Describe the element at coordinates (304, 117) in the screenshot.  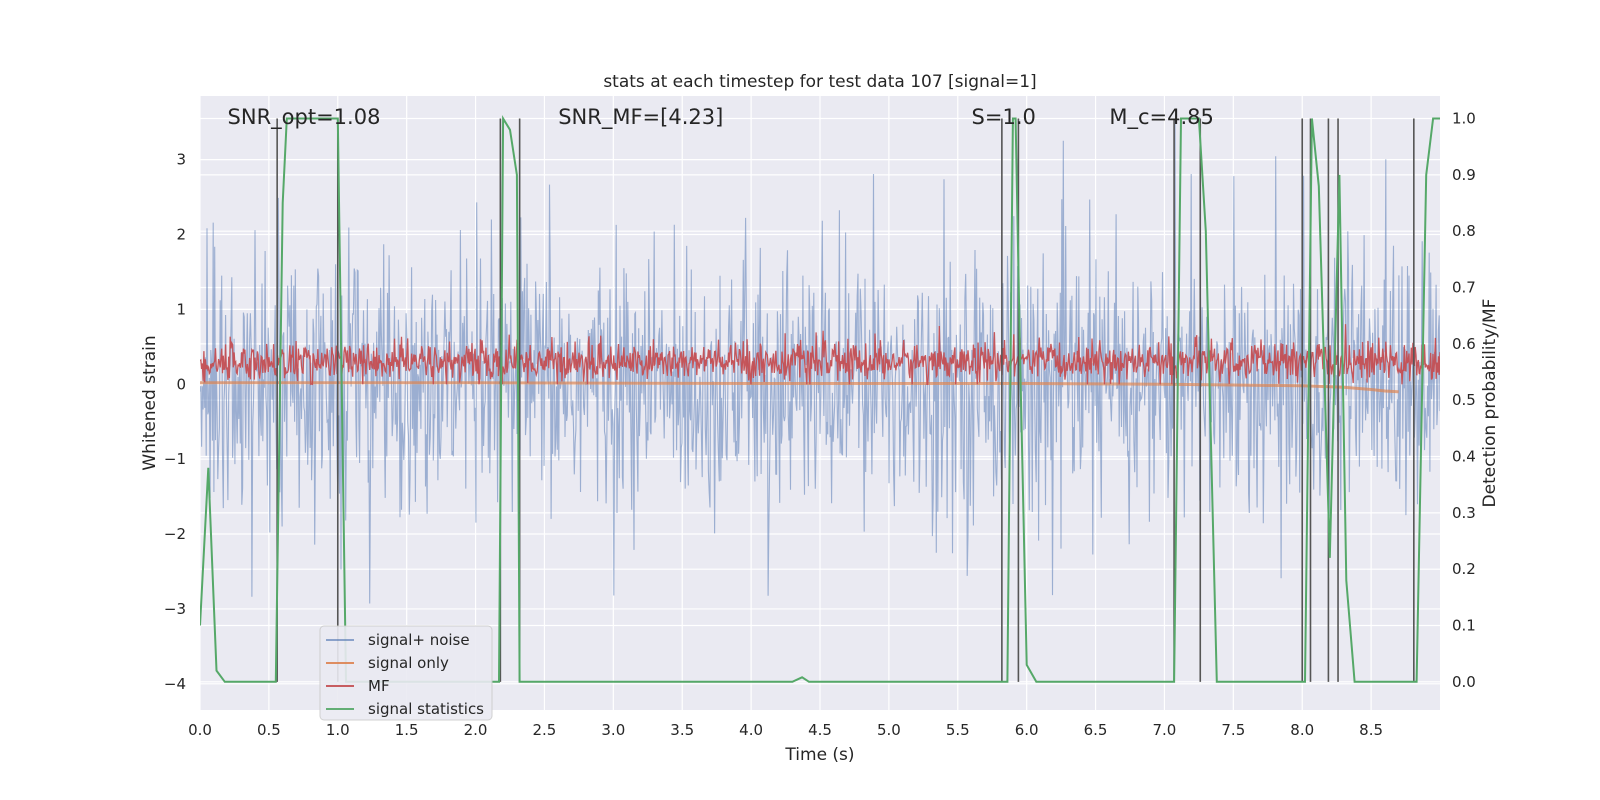
I see `annotation: SNR_opt=1.08` at that location.